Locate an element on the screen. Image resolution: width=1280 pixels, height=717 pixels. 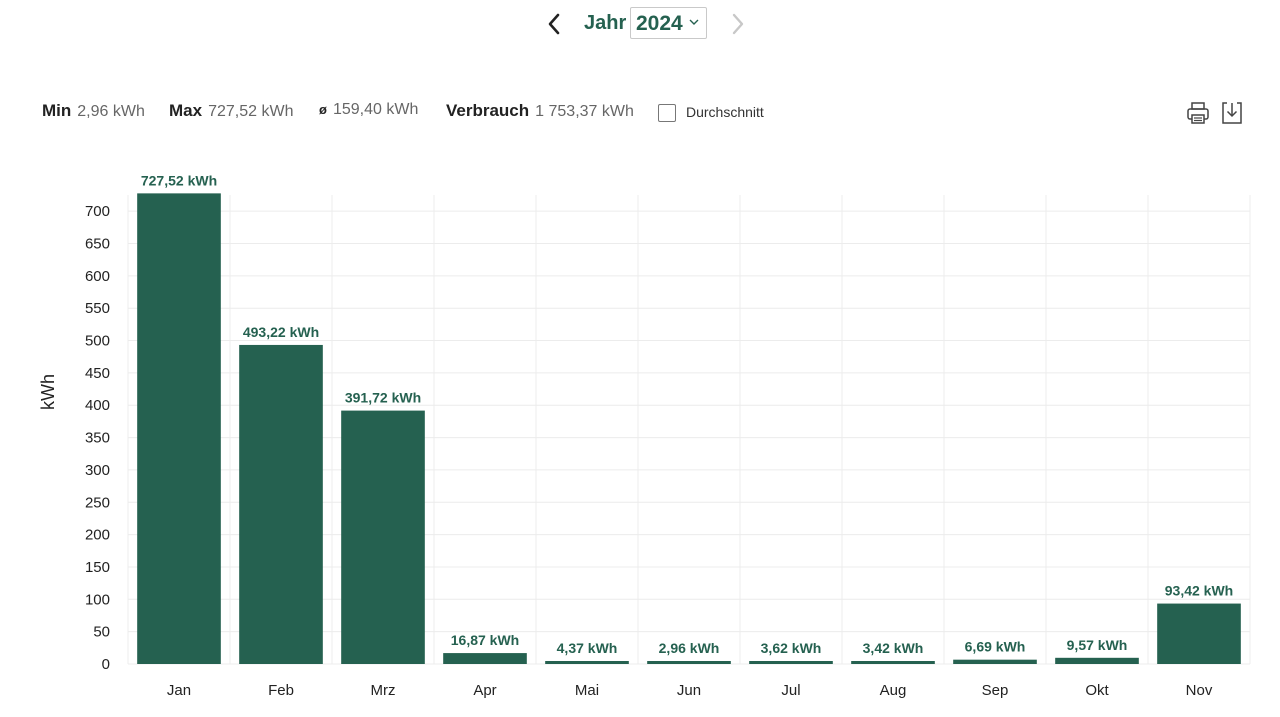
bar-jul is located at coordinates (791, 662).